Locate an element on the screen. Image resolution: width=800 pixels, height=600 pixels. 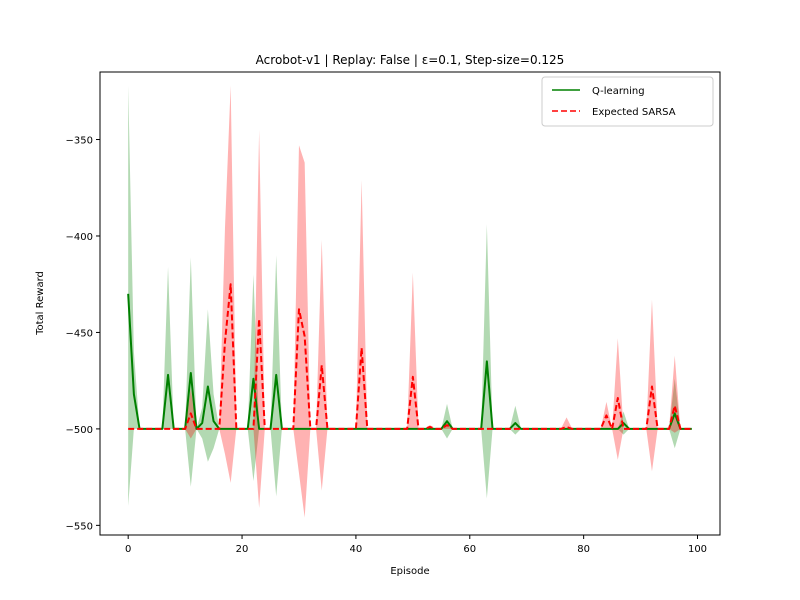
legend-label-q-learning: Q-learning is located at coordinates (618, 91).